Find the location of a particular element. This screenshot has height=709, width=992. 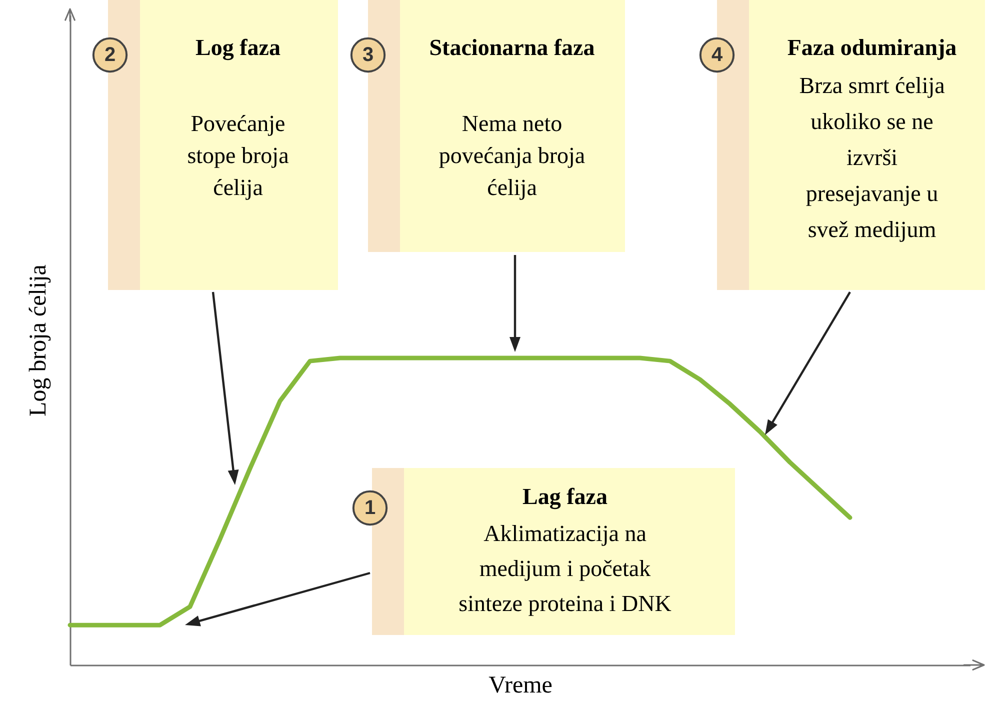

annotation: Aklimatizacija na medijum i početak sinteze proteina i DNK is located at coordinates (565, 568).